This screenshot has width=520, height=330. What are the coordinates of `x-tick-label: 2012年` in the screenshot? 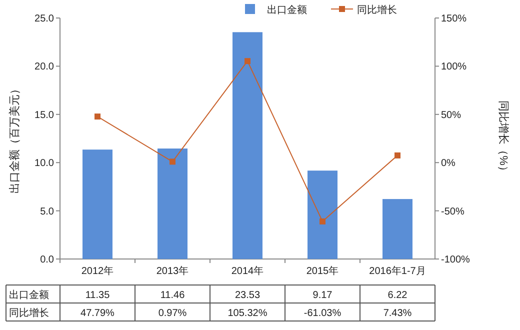 It's located at (97, 271).